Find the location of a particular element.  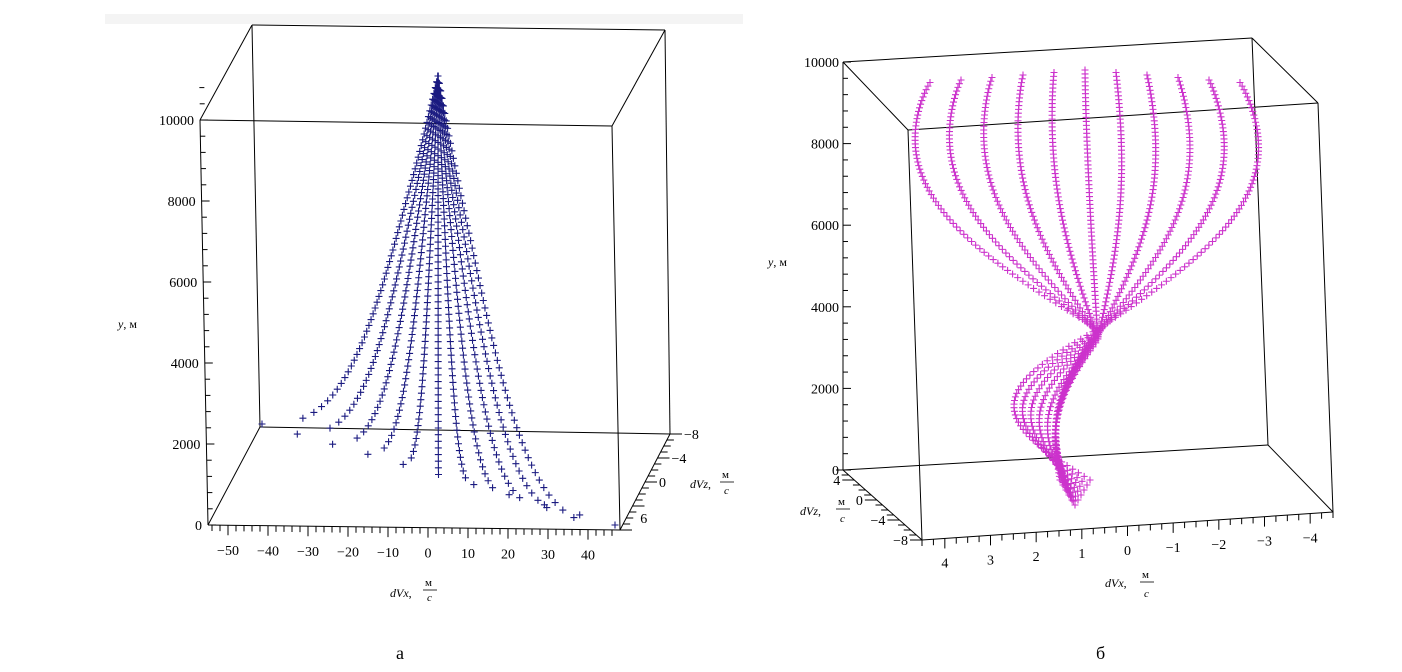

svg-text: c is located at coordinates (1146, 594).